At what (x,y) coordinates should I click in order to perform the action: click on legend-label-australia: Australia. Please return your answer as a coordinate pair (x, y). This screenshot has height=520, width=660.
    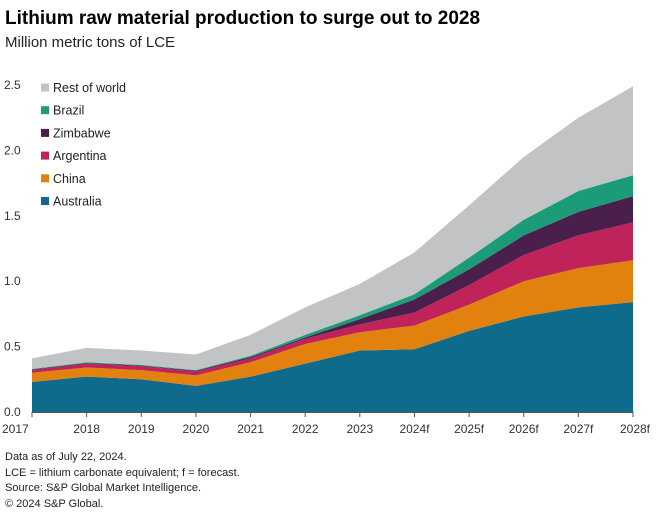
    Looking at the image, I should click on (77, 202).